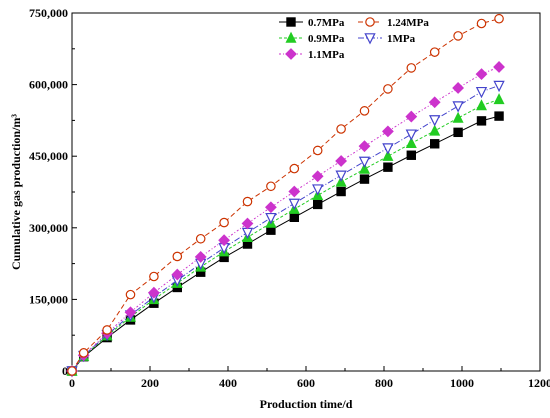 Image resolution: width=550 pixels, height=418 pixels. Describe the element at coordinates (48, 299) in the screenshot. I see `y-tick-label: 150,000` at that location.